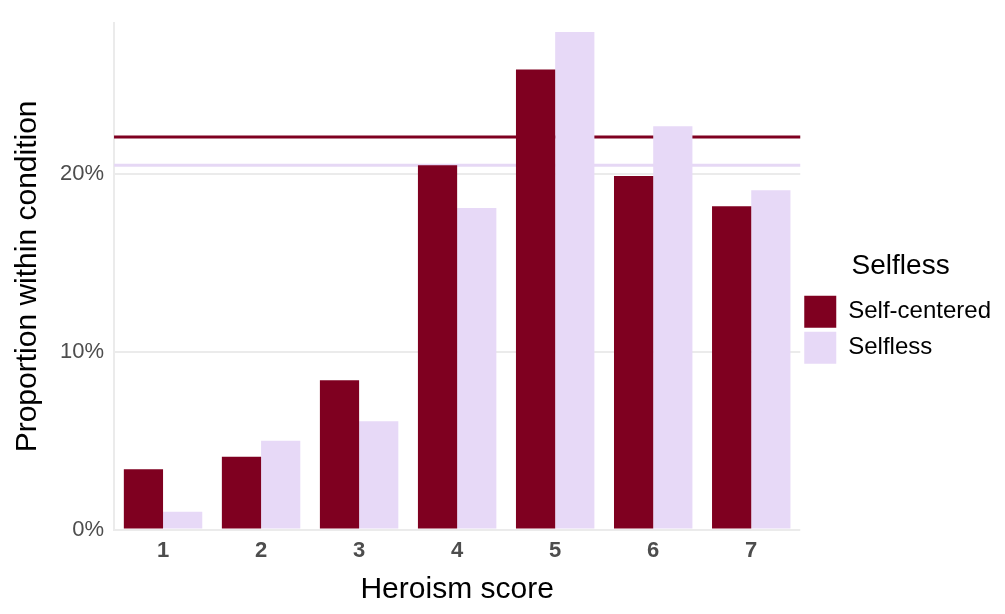 Image resolution: width=1005 pixels, height=614 pixels. What do you see at coordinates (163, 549) in the screenshot?
I see `x-tick-label: 1` at bounding box center [163, 549].